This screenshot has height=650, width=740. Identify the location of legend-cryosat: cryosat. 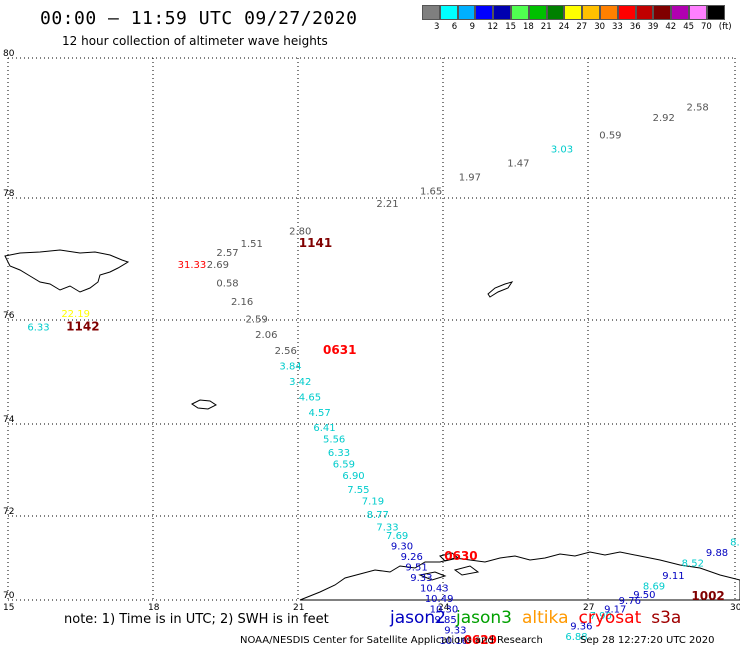
(610, 618).